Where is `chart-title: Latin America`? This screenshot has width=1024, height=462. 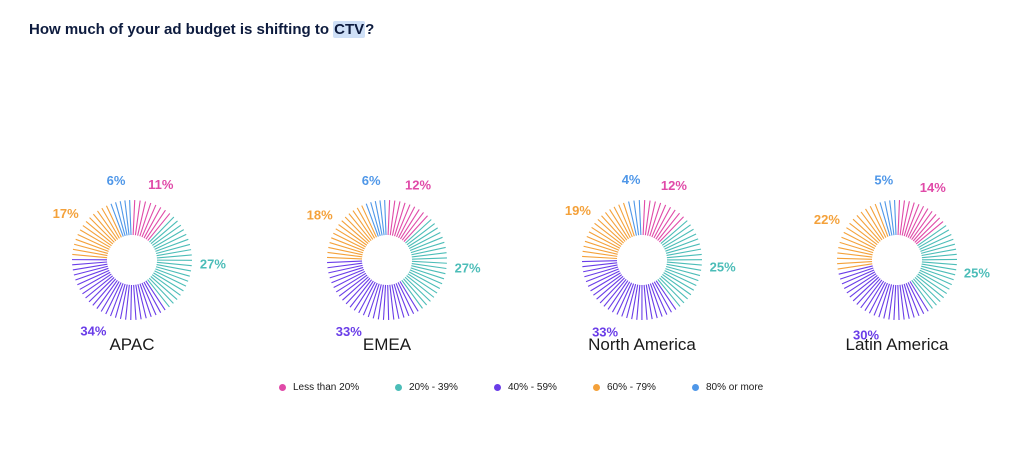 chart-title: Latin America is located at coordinates (898, 344).